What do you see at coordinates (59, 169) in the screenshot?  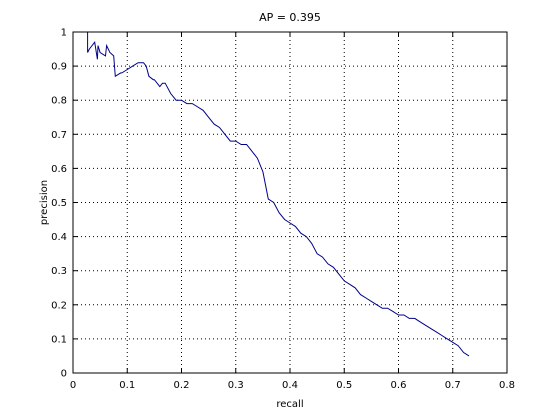 I see `y-tick-label: 0.6` at bounding box center [59, 169].